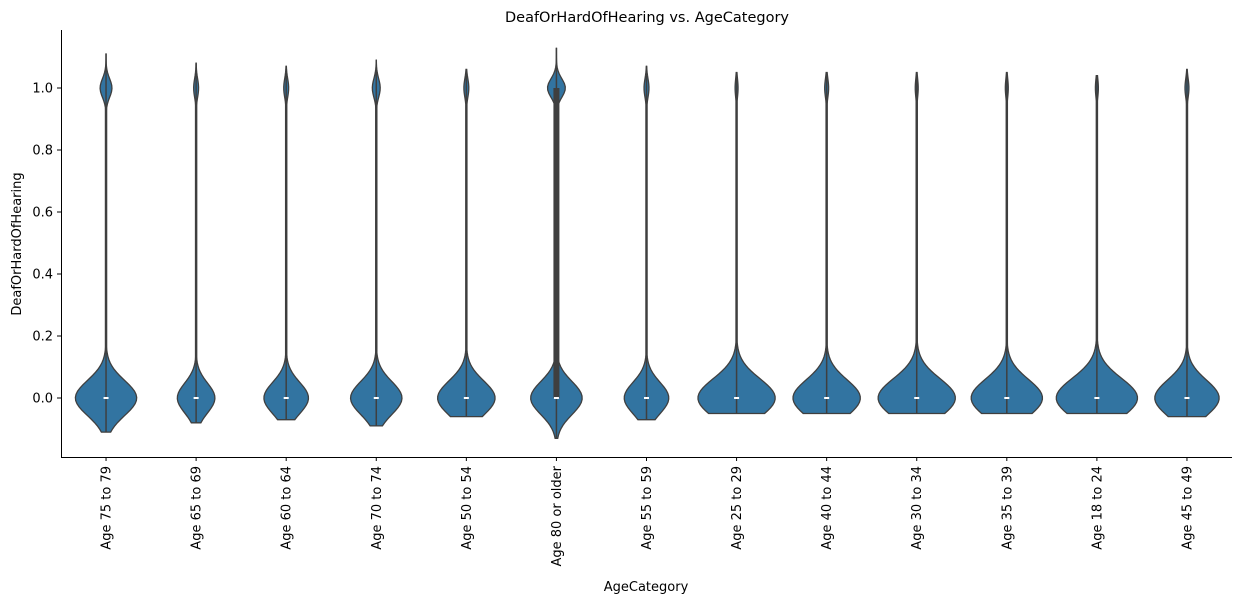 The width and height of the screenshot is (1258, 603). I want to click on y-tick-label: 0.6, so click(42, 213).